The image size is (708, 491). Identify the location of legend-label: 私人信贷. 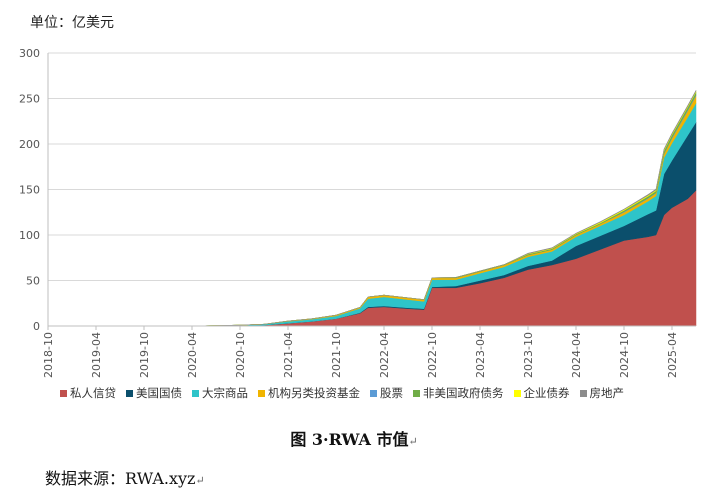
(93, 393).